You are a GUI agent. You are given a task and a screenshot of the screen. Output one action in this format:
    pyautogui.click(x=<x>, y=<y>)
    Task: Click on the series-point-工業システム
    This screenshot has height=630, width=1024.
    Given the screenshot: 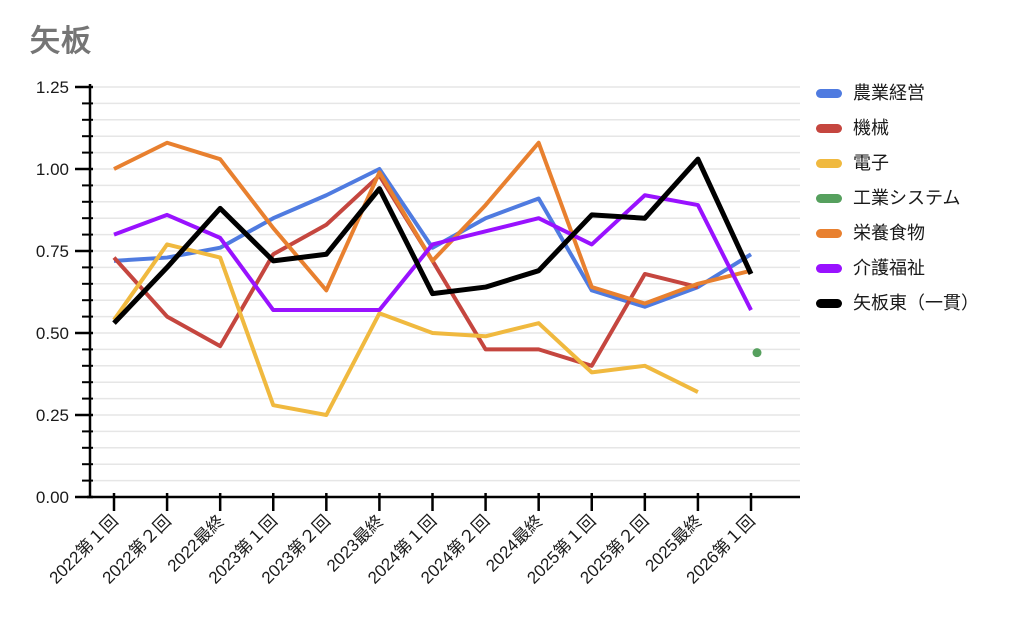 What is the action you would take?
    pyautogui.click(x=757, y=353)
    